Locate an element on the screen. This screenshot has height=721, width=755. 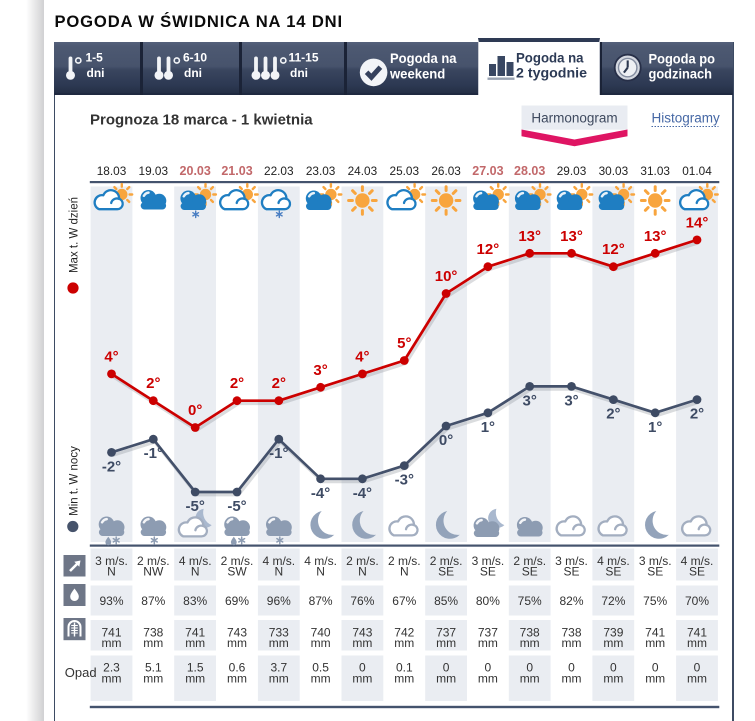
svg-text: 1-5 is located at coordinates (95, 58).